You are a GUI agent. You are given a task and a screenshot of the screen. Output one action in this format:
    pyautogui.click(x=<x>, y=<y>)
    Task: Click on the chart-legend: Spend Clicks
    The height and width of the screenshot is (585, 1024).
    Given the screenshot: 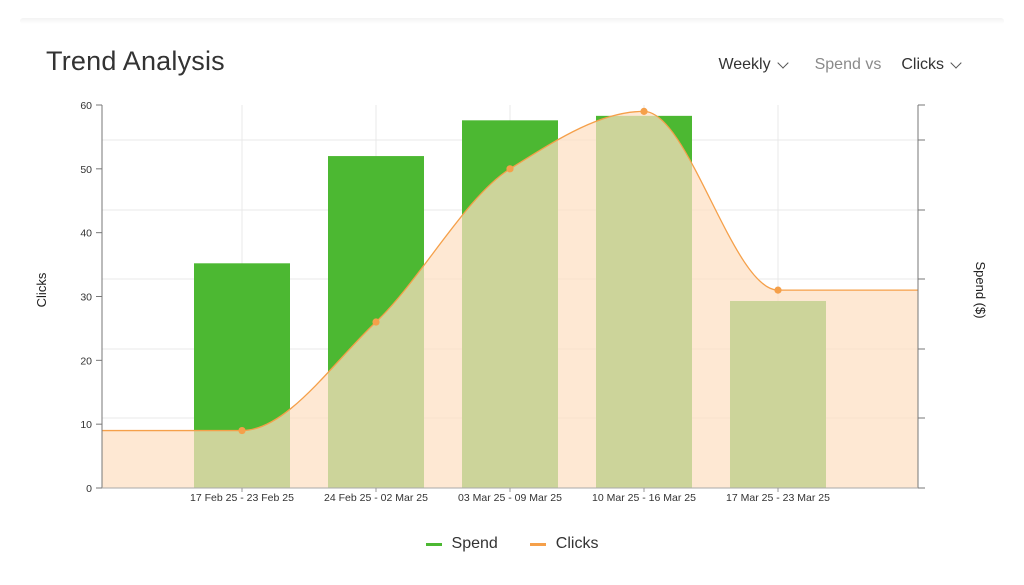 What is the action you would take?
    pyautogui.click(x=512, y=544)
    